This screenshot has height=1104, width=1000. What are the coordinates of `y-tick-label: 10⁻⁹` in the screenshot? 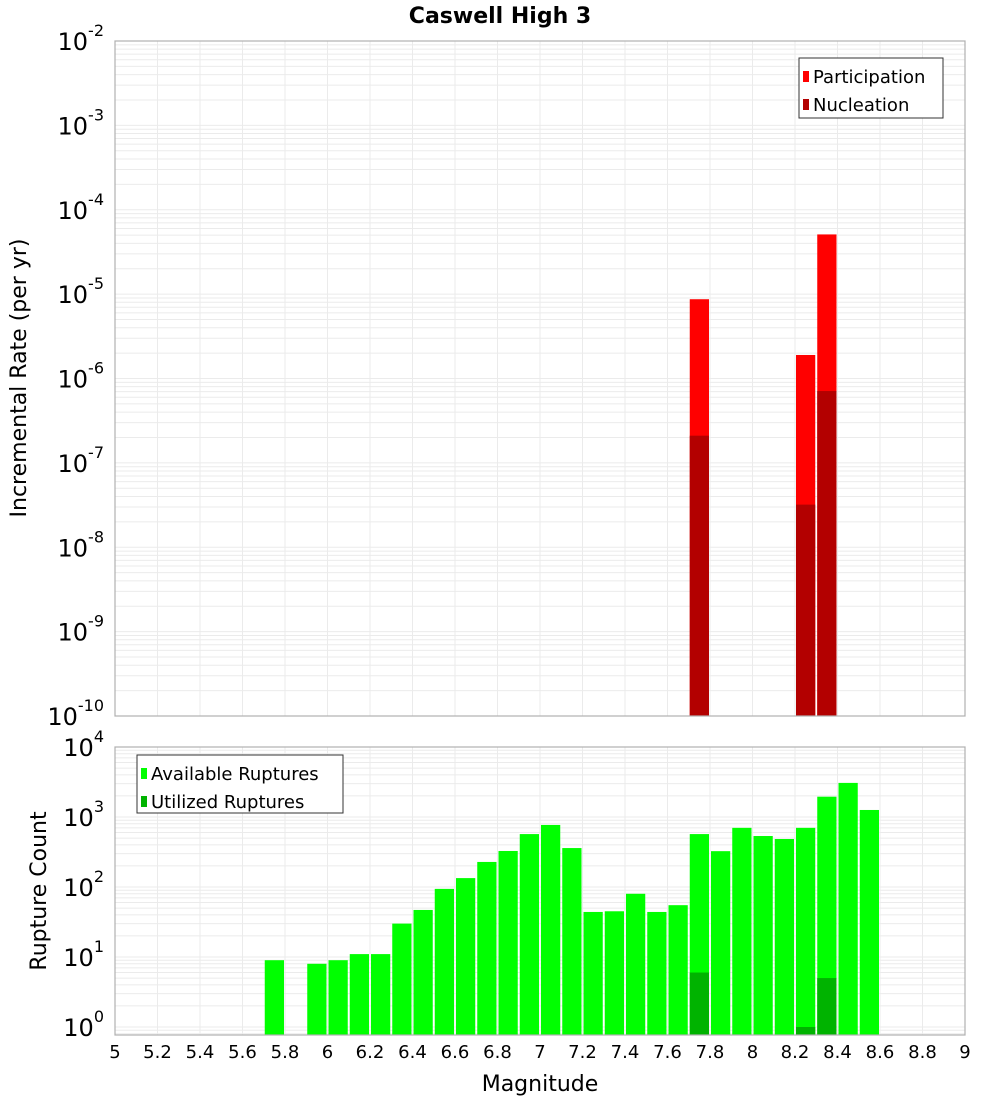 It's located at (81, 629).